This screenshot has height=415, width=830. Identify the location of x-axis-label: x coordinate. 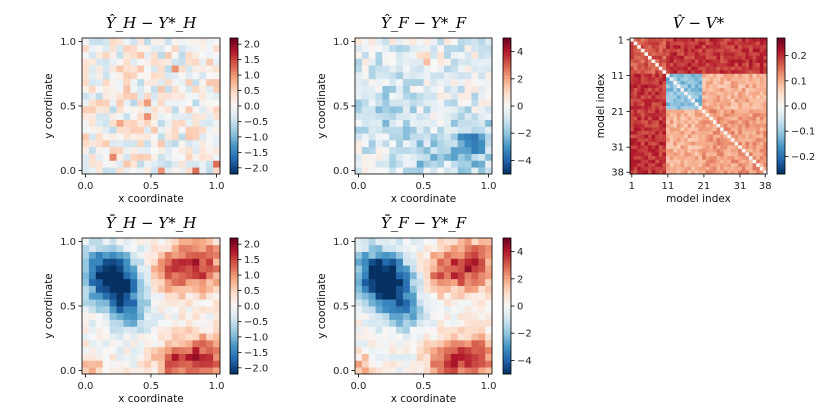
(151, 399).